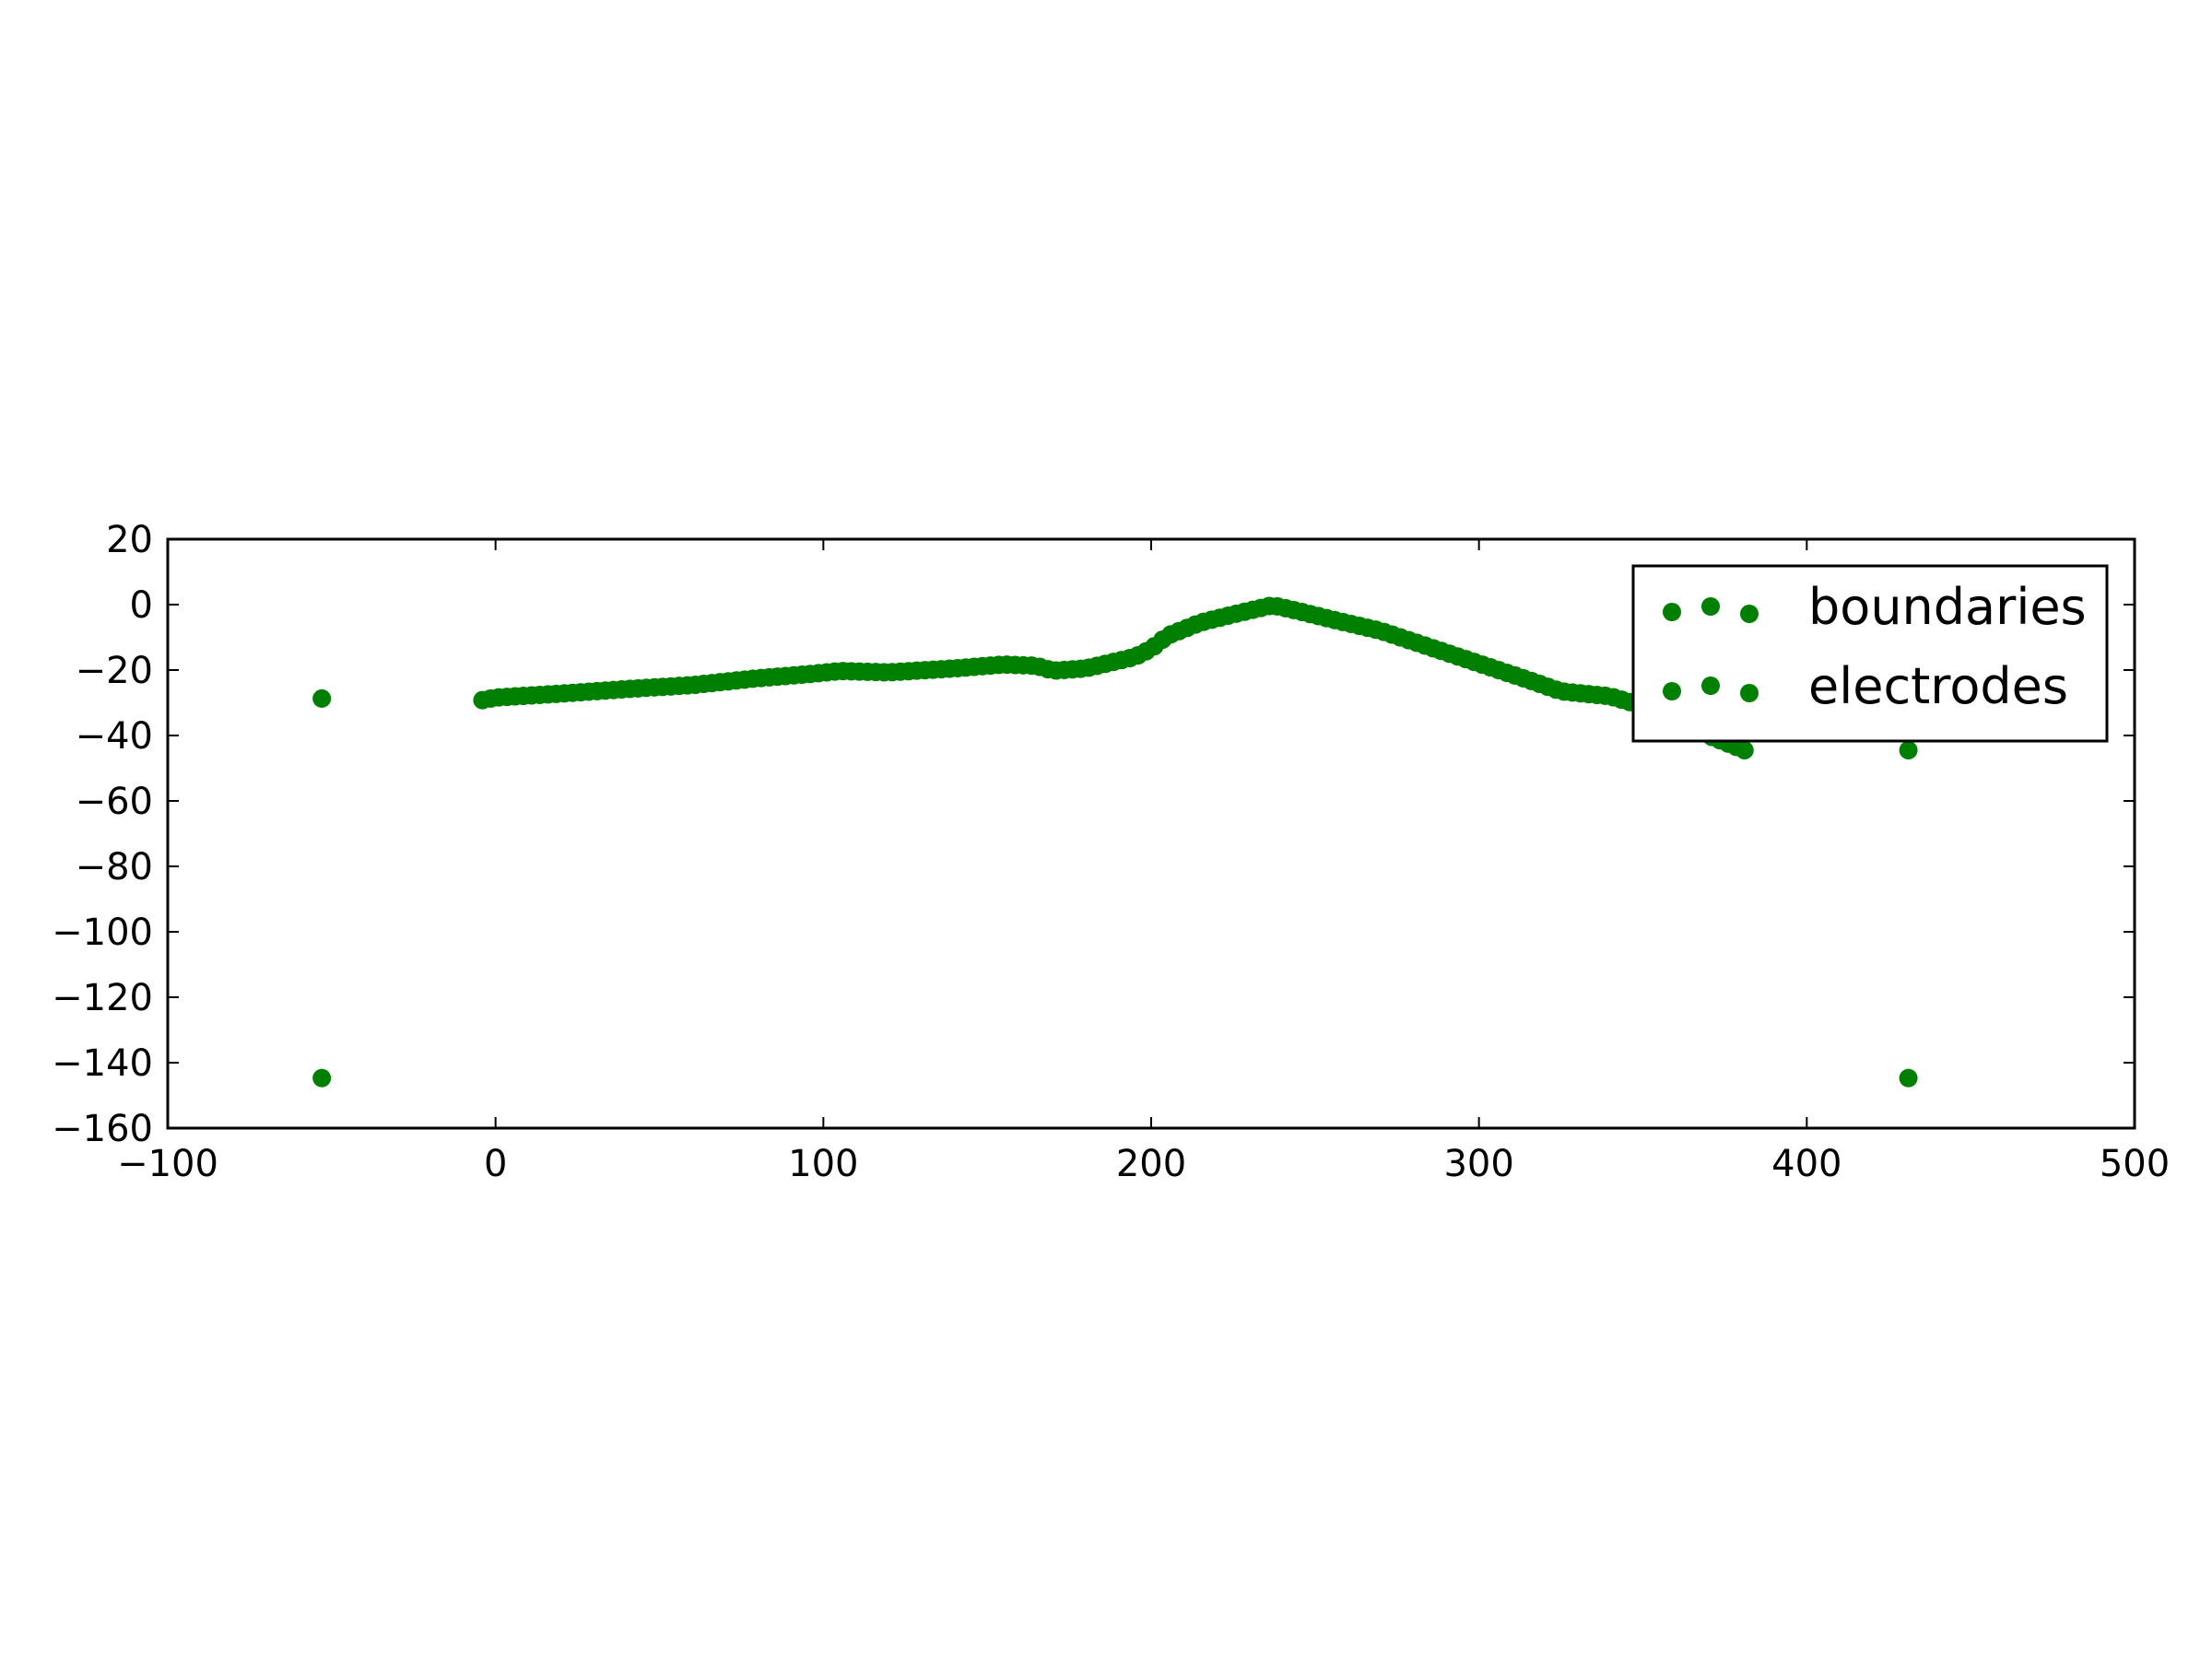 The image size is (2212, 1659). Describe the element at coordinates (114, 802) in the screenshot. I see `y-tick-label: −60` at that location.